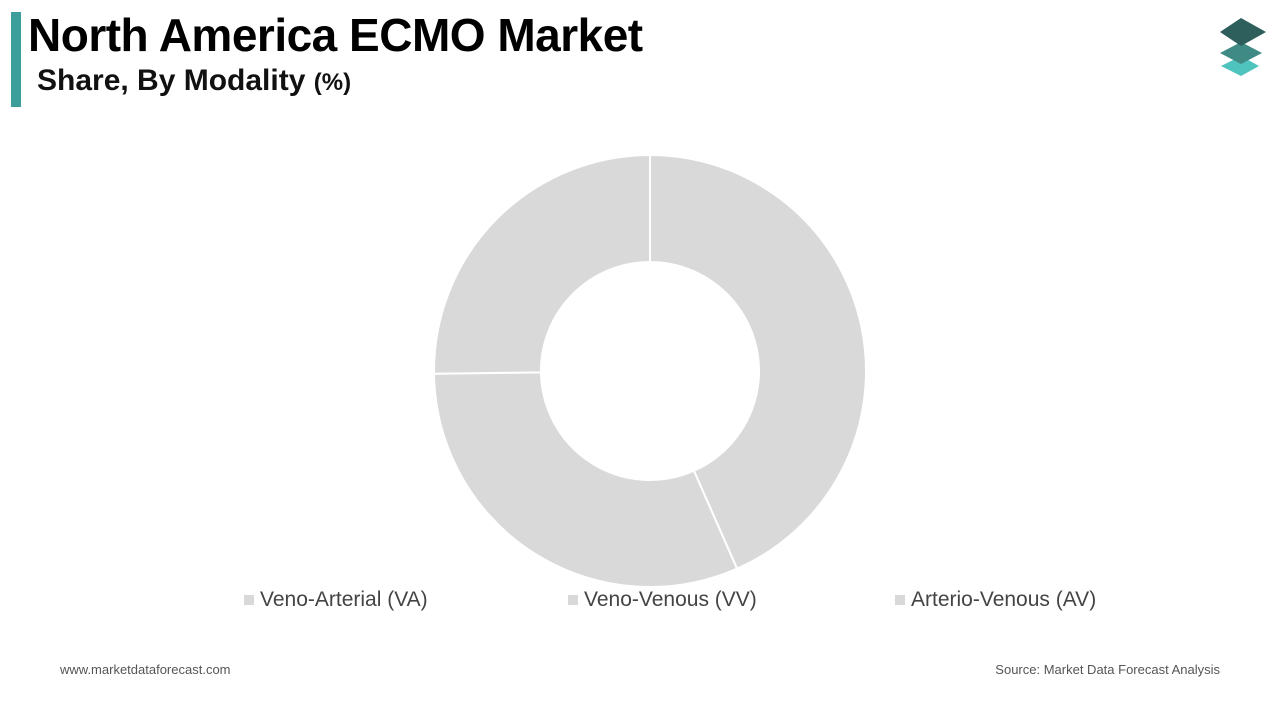 Image resolution: width=1280 pixels, height=720 pixels. I want to click on logo-layer-middle, so click(1241, 53).